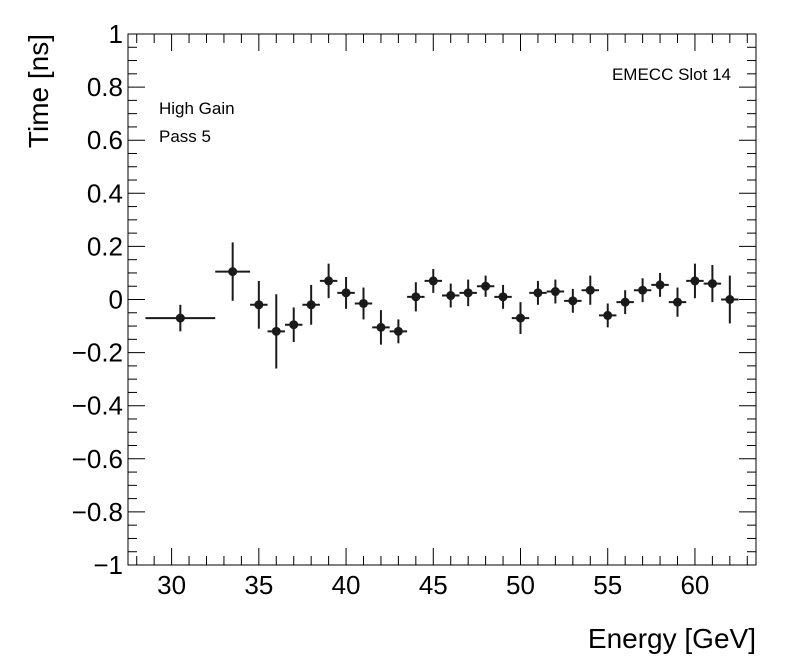 The height and width of the screenshot is (672, 796). What do you see at coordinates (97, 353) in the screenshot?
I see `y-tick-label: −0.2` at bounding box center [97, 353].